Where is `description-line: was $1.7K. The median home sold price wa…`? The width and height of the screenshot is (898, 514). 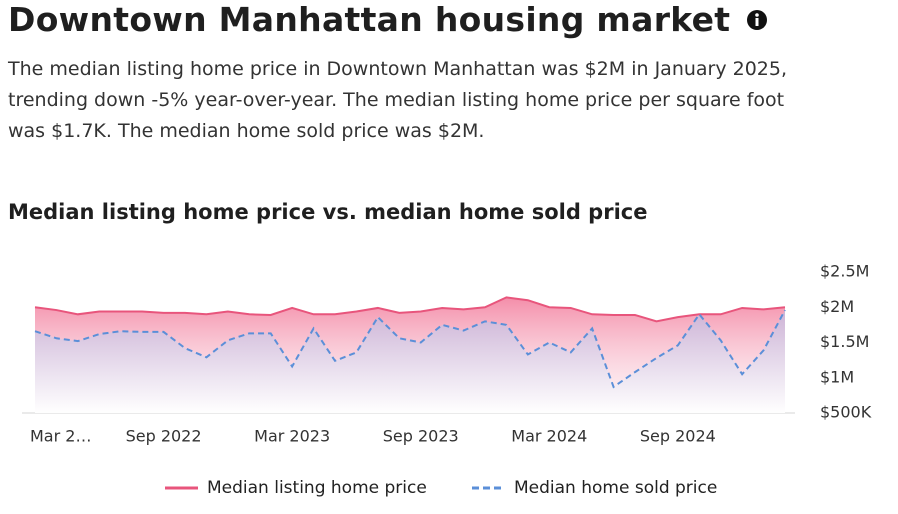 description-line: was $1.7K. The median home sold price wa… is located at coordinates (246, 131).